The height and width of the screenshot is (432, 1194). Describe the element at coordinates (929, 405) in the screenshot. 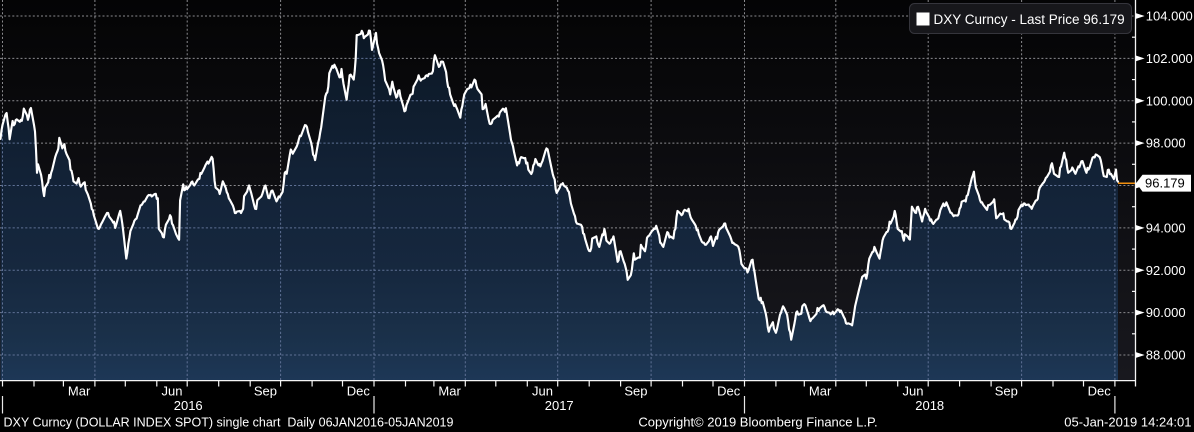

I see `svg-text: 2018` at that location.